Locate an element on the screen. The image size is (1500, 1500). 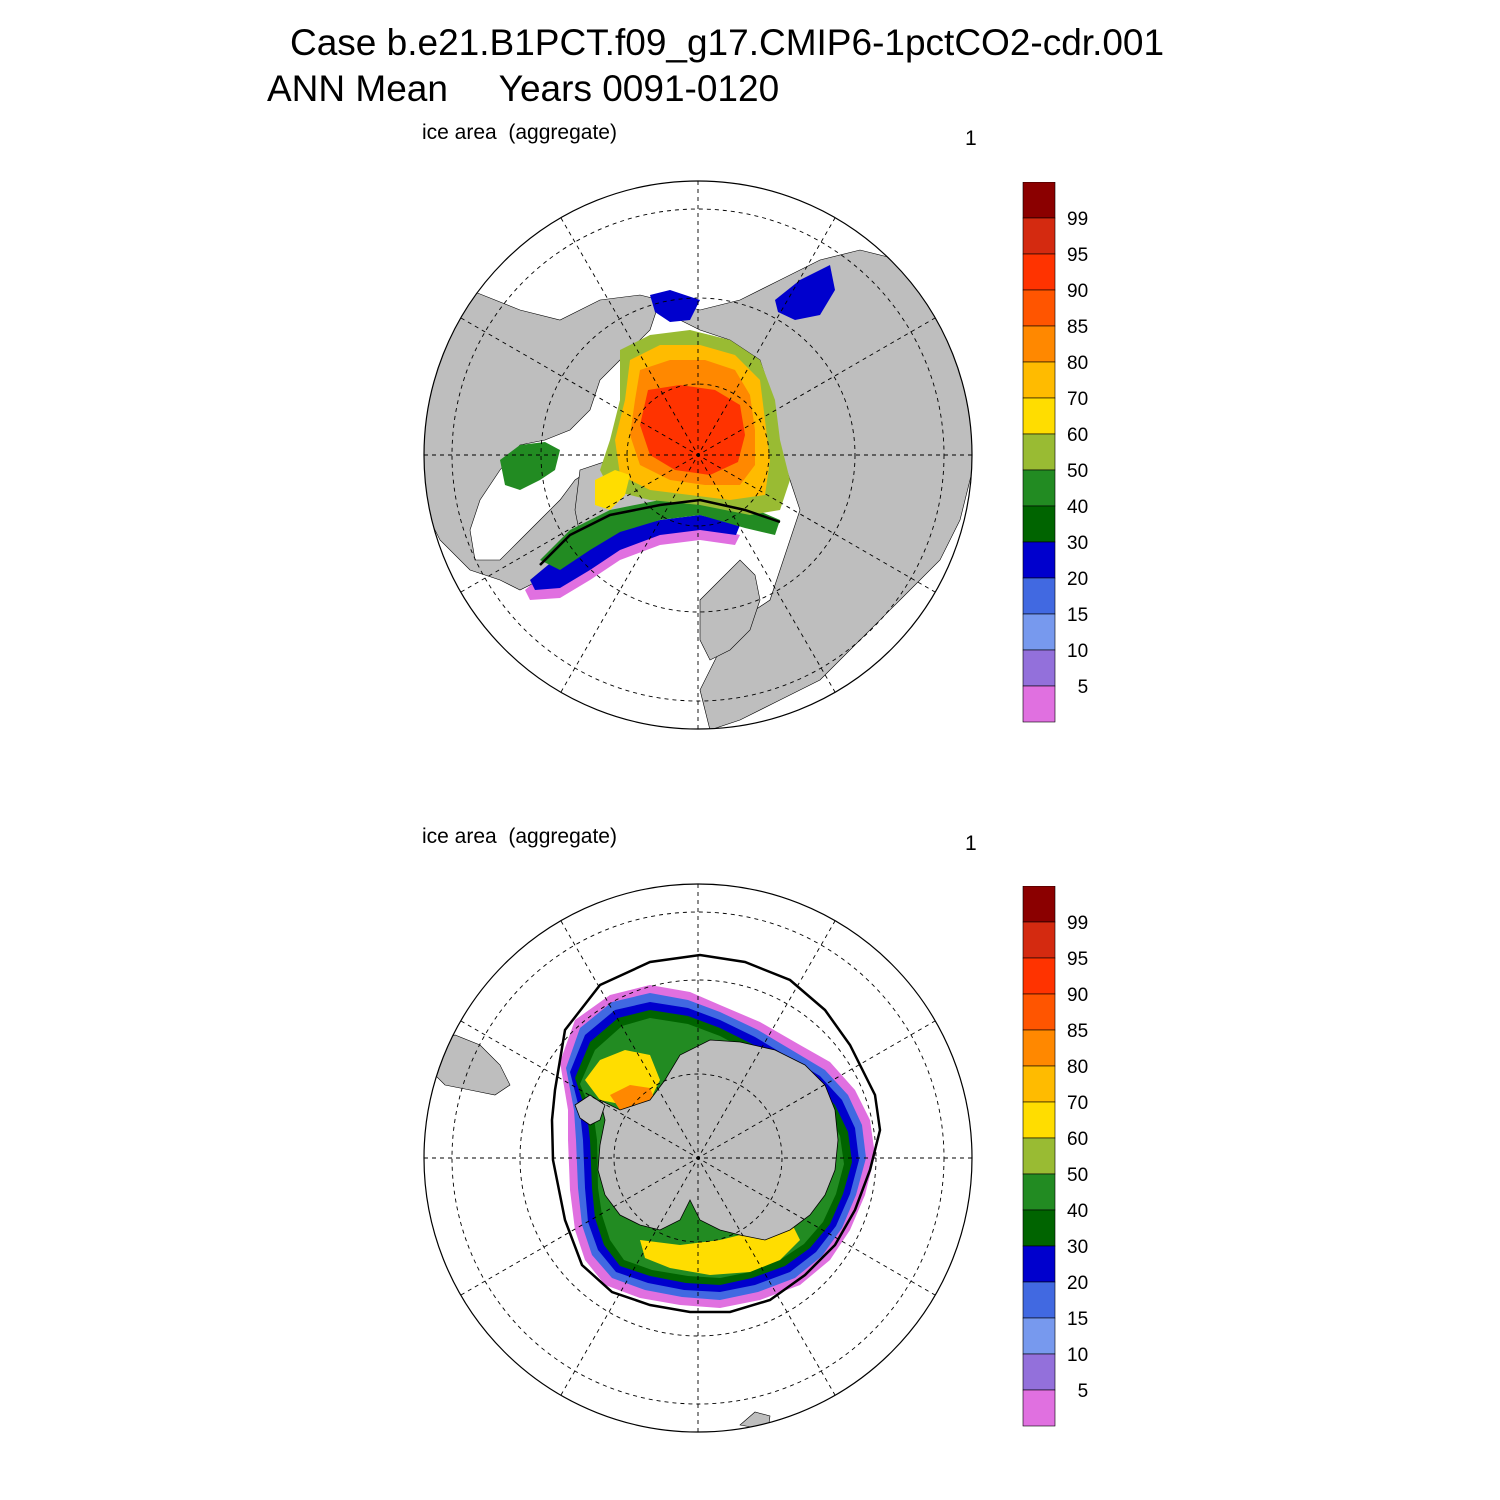
north-panel-number: 1 is located at coordinates (971, 138).